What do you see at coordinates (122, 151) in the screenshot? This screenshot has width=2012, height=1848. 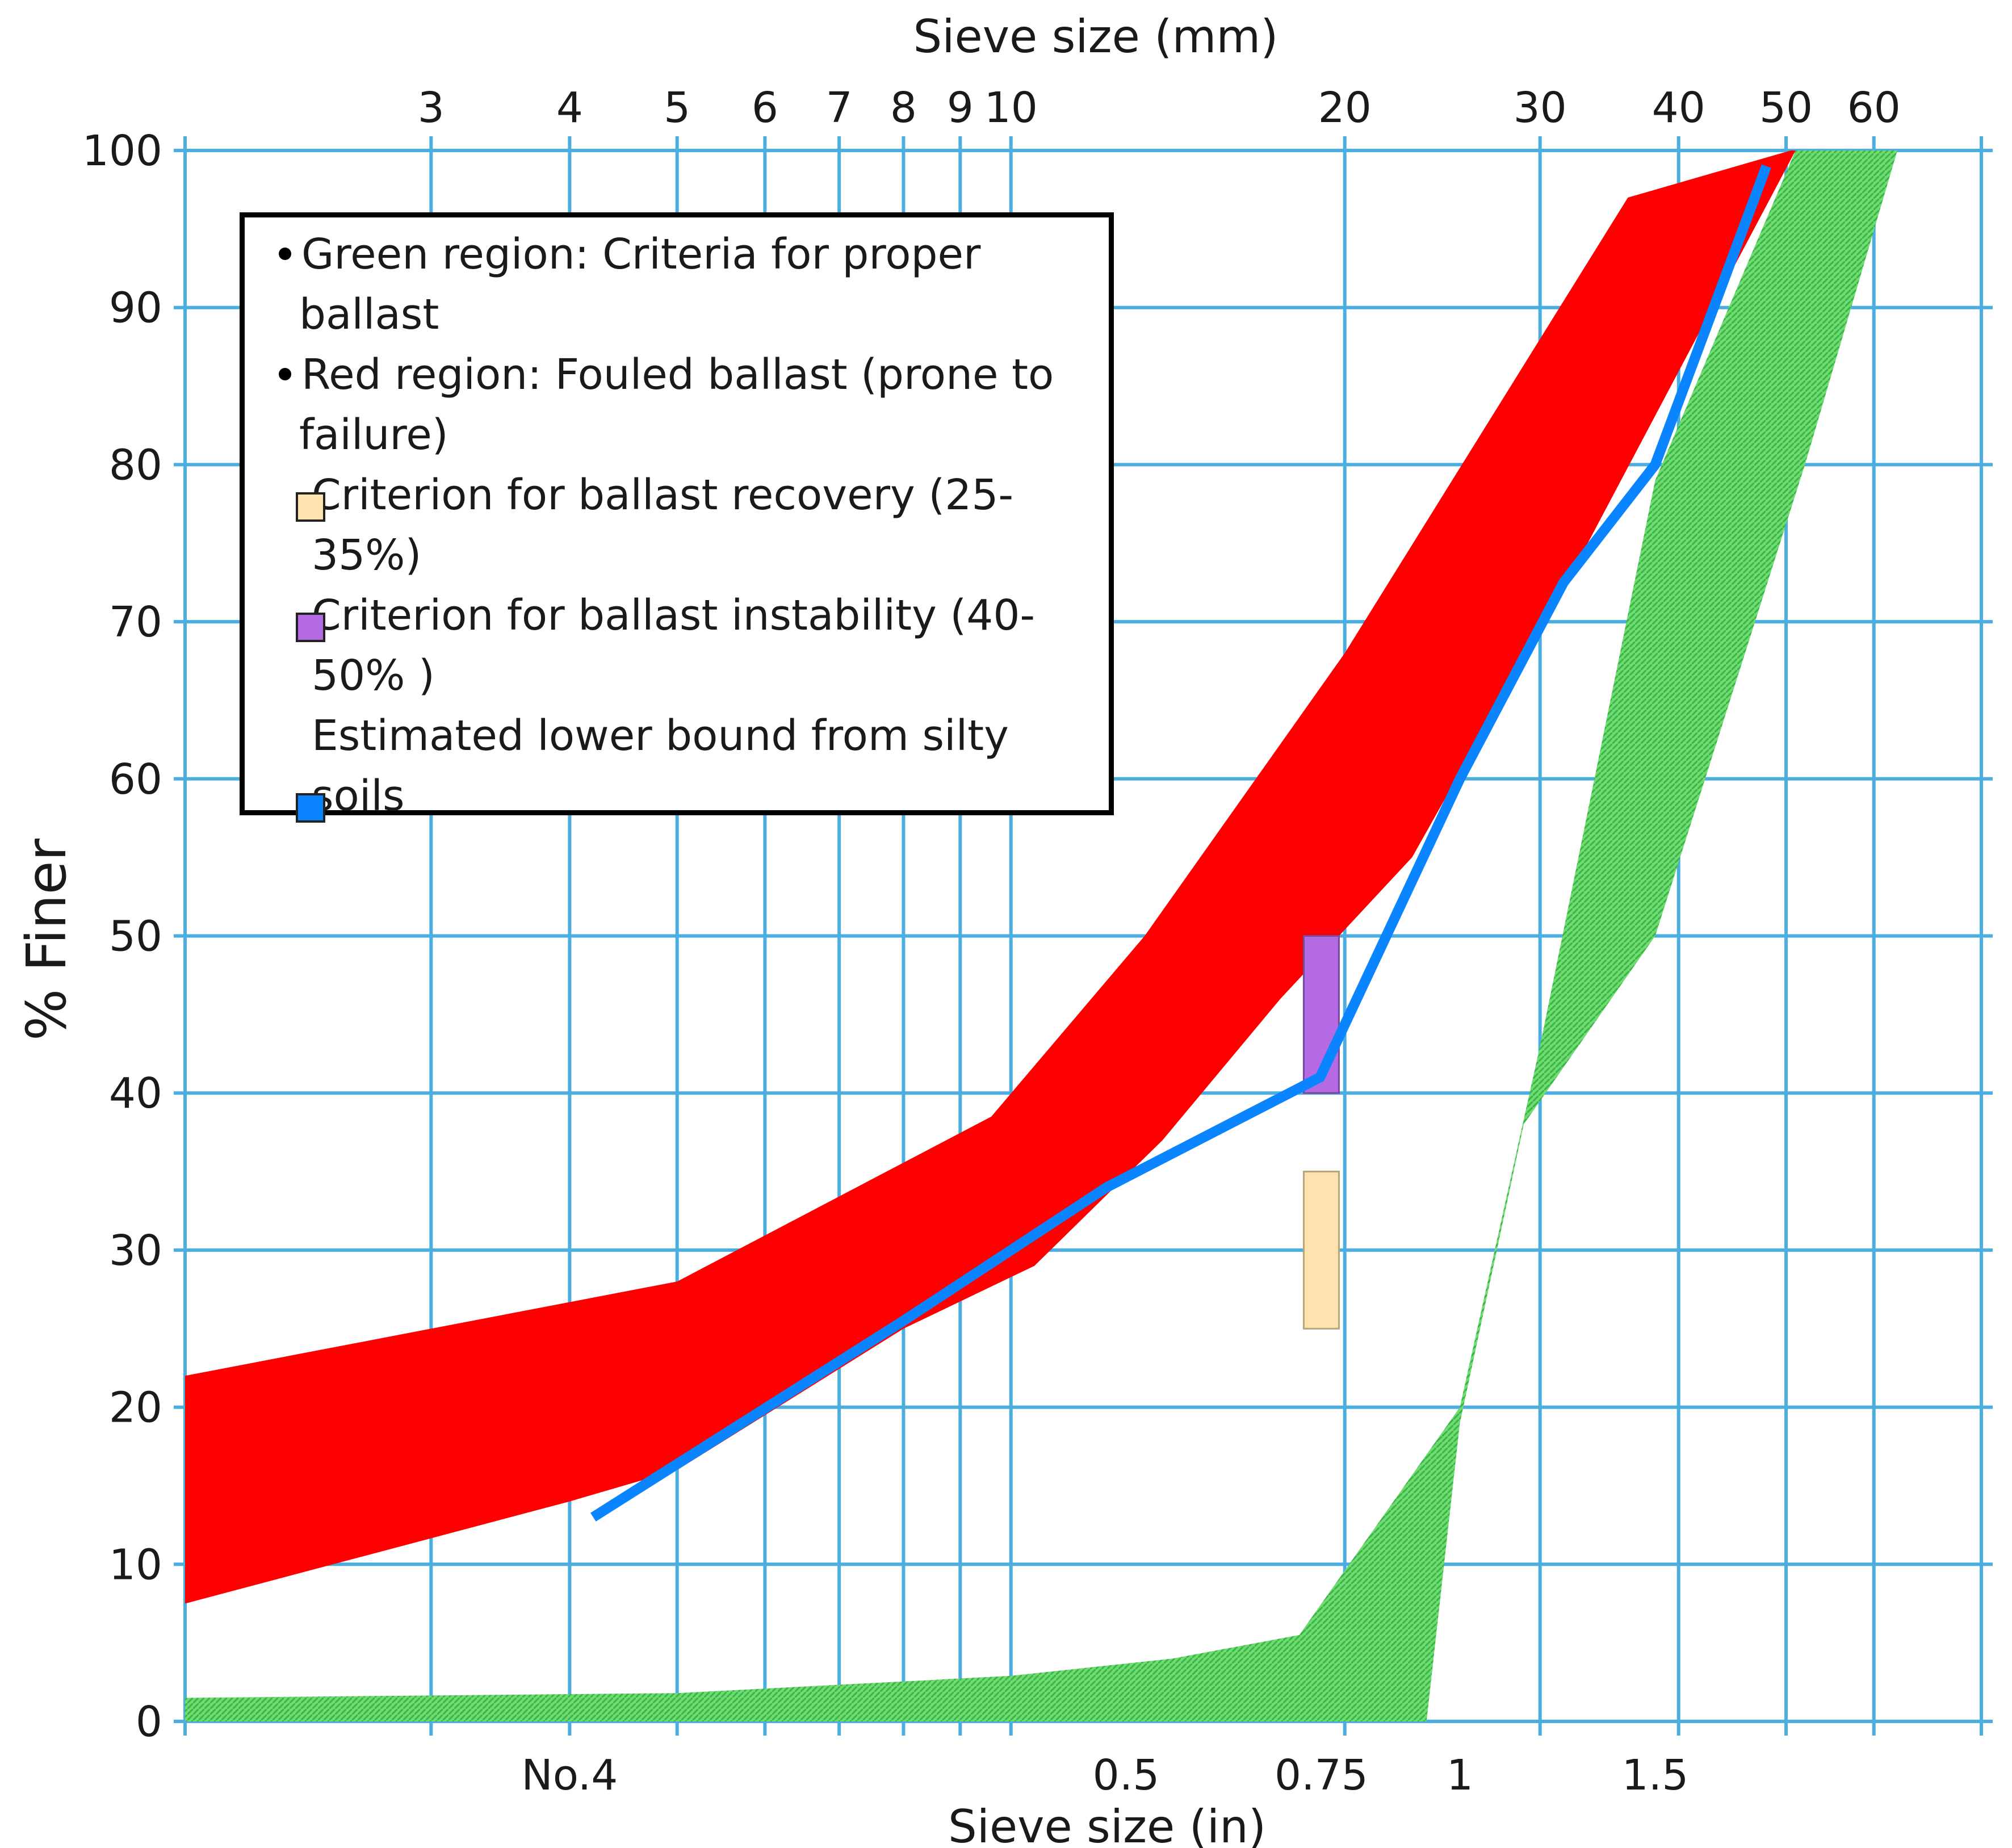 I see `y-tick-label: 100` at bounding box center [122, 151].